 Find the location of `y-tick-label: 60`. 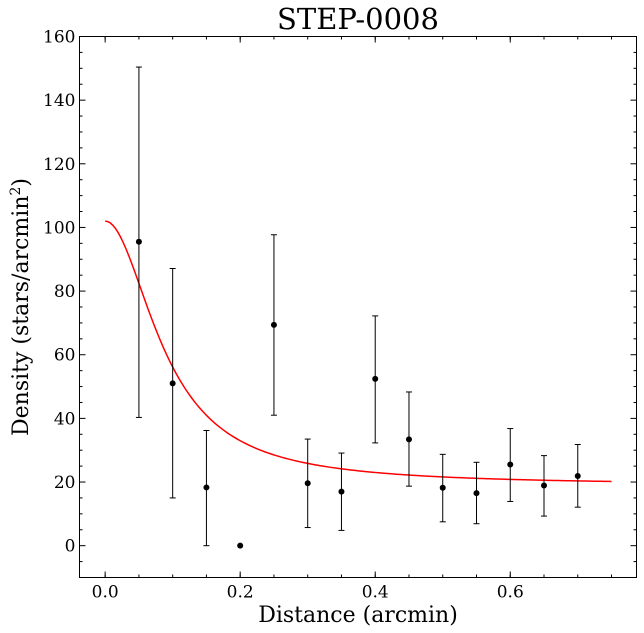

y-tick-label: 60 is located at coordinates (65, 356).